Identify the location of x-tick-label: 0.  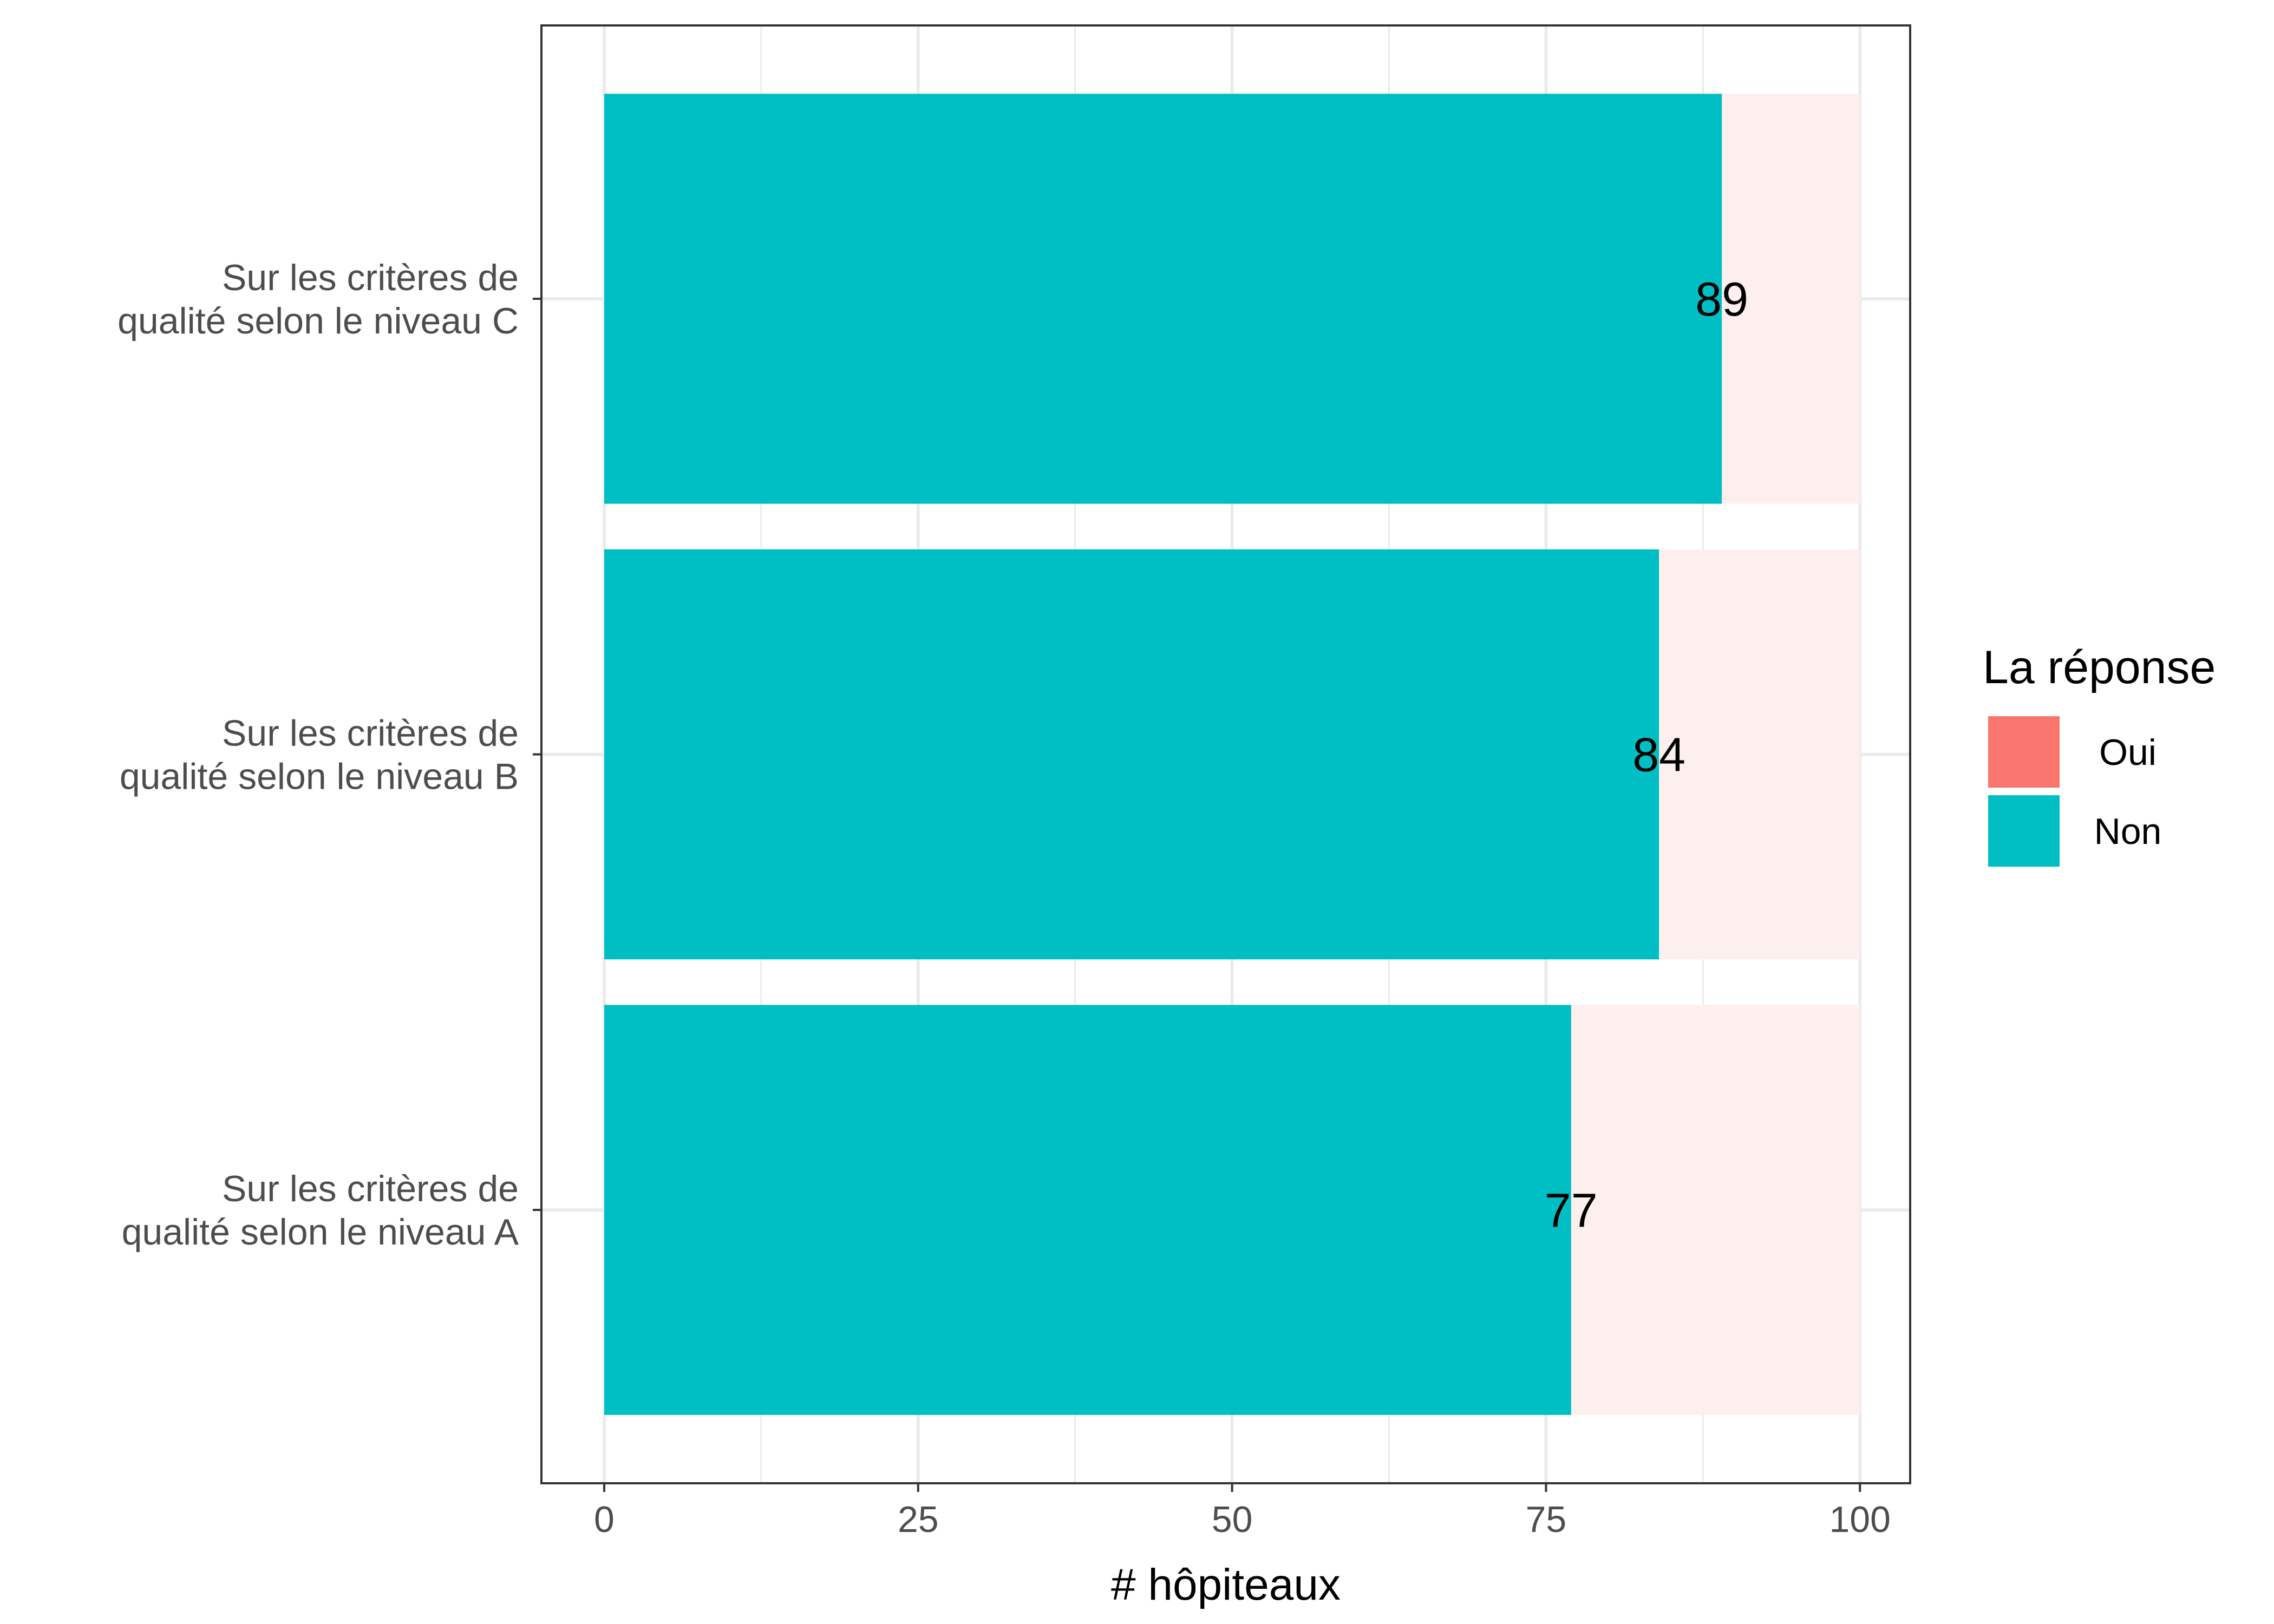
(605, 1519).